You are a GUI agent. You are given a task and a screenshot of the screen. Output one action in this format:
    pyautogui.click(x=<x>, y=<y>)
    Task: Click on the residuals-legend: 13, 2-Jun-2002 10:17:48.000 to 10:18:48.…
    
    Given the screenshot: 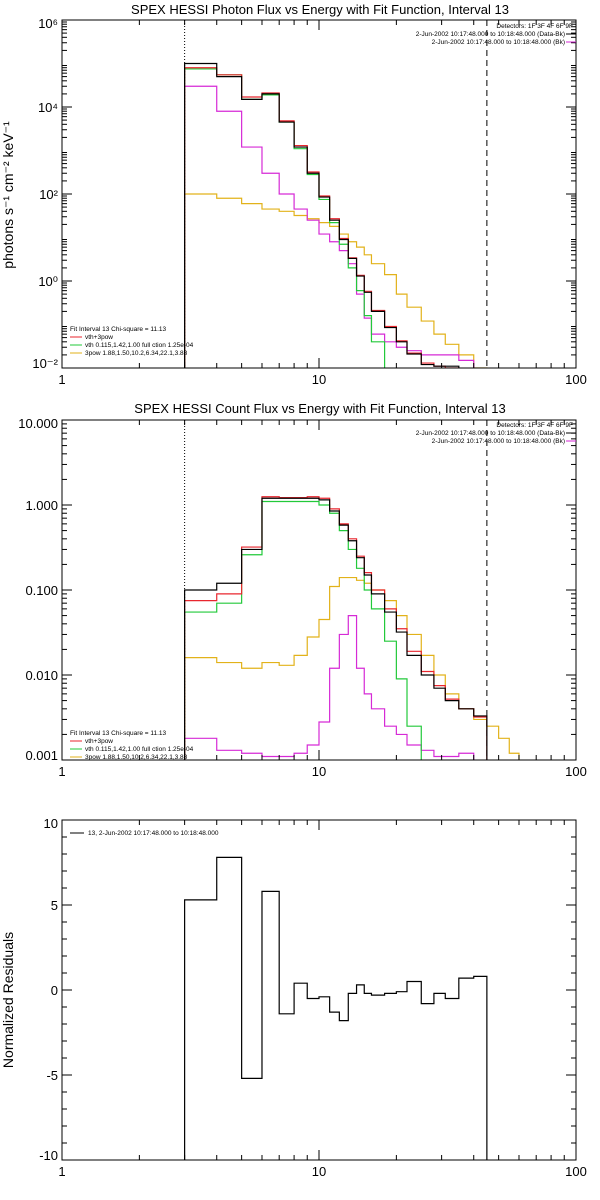 What is the action you would take?
    pyautogui.click(x=144, y=833)
    